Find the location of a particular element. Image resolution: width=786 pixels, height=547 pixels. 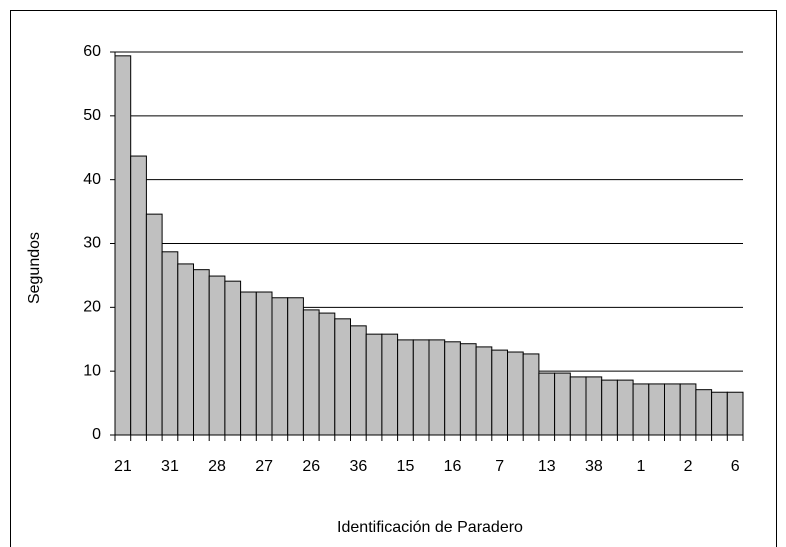

x-tick-label: 31 is located at coordinates (170, 466).